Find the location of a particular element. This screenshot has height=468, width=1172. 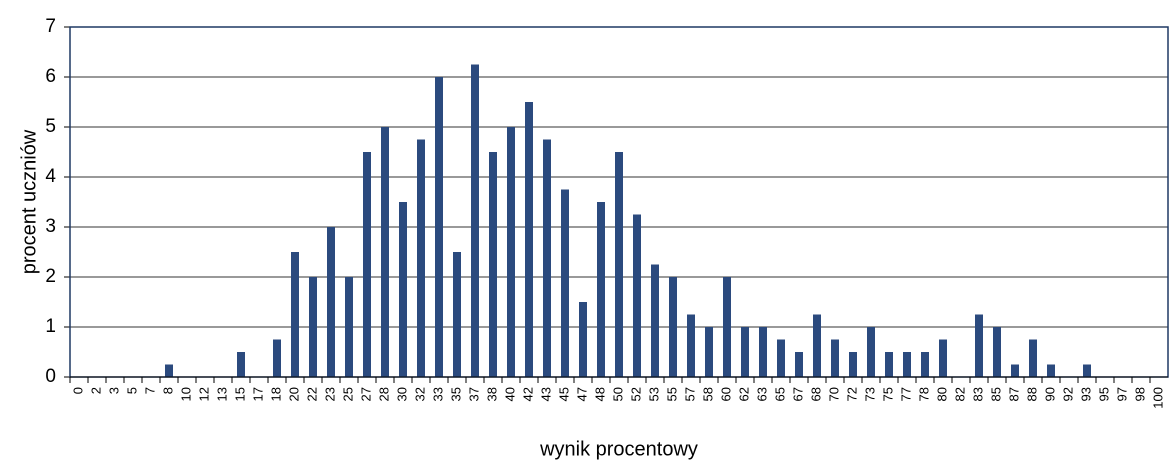

y-tick-label: 6 is located at coordinates (50, 76).